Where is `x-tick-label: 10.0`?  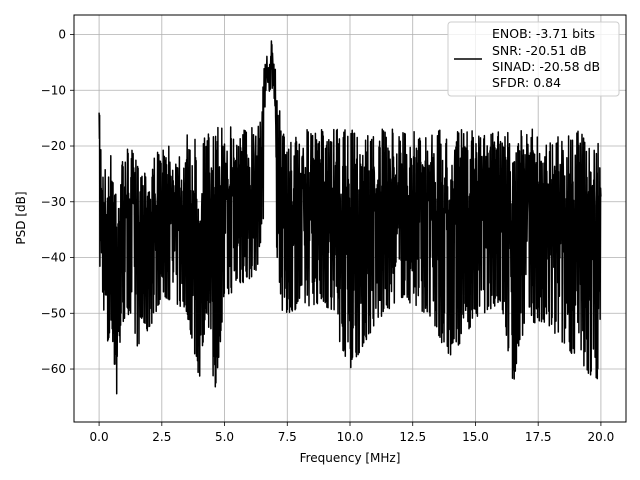
x-tick-label: 10.0 is located at coordinates (350, 437).